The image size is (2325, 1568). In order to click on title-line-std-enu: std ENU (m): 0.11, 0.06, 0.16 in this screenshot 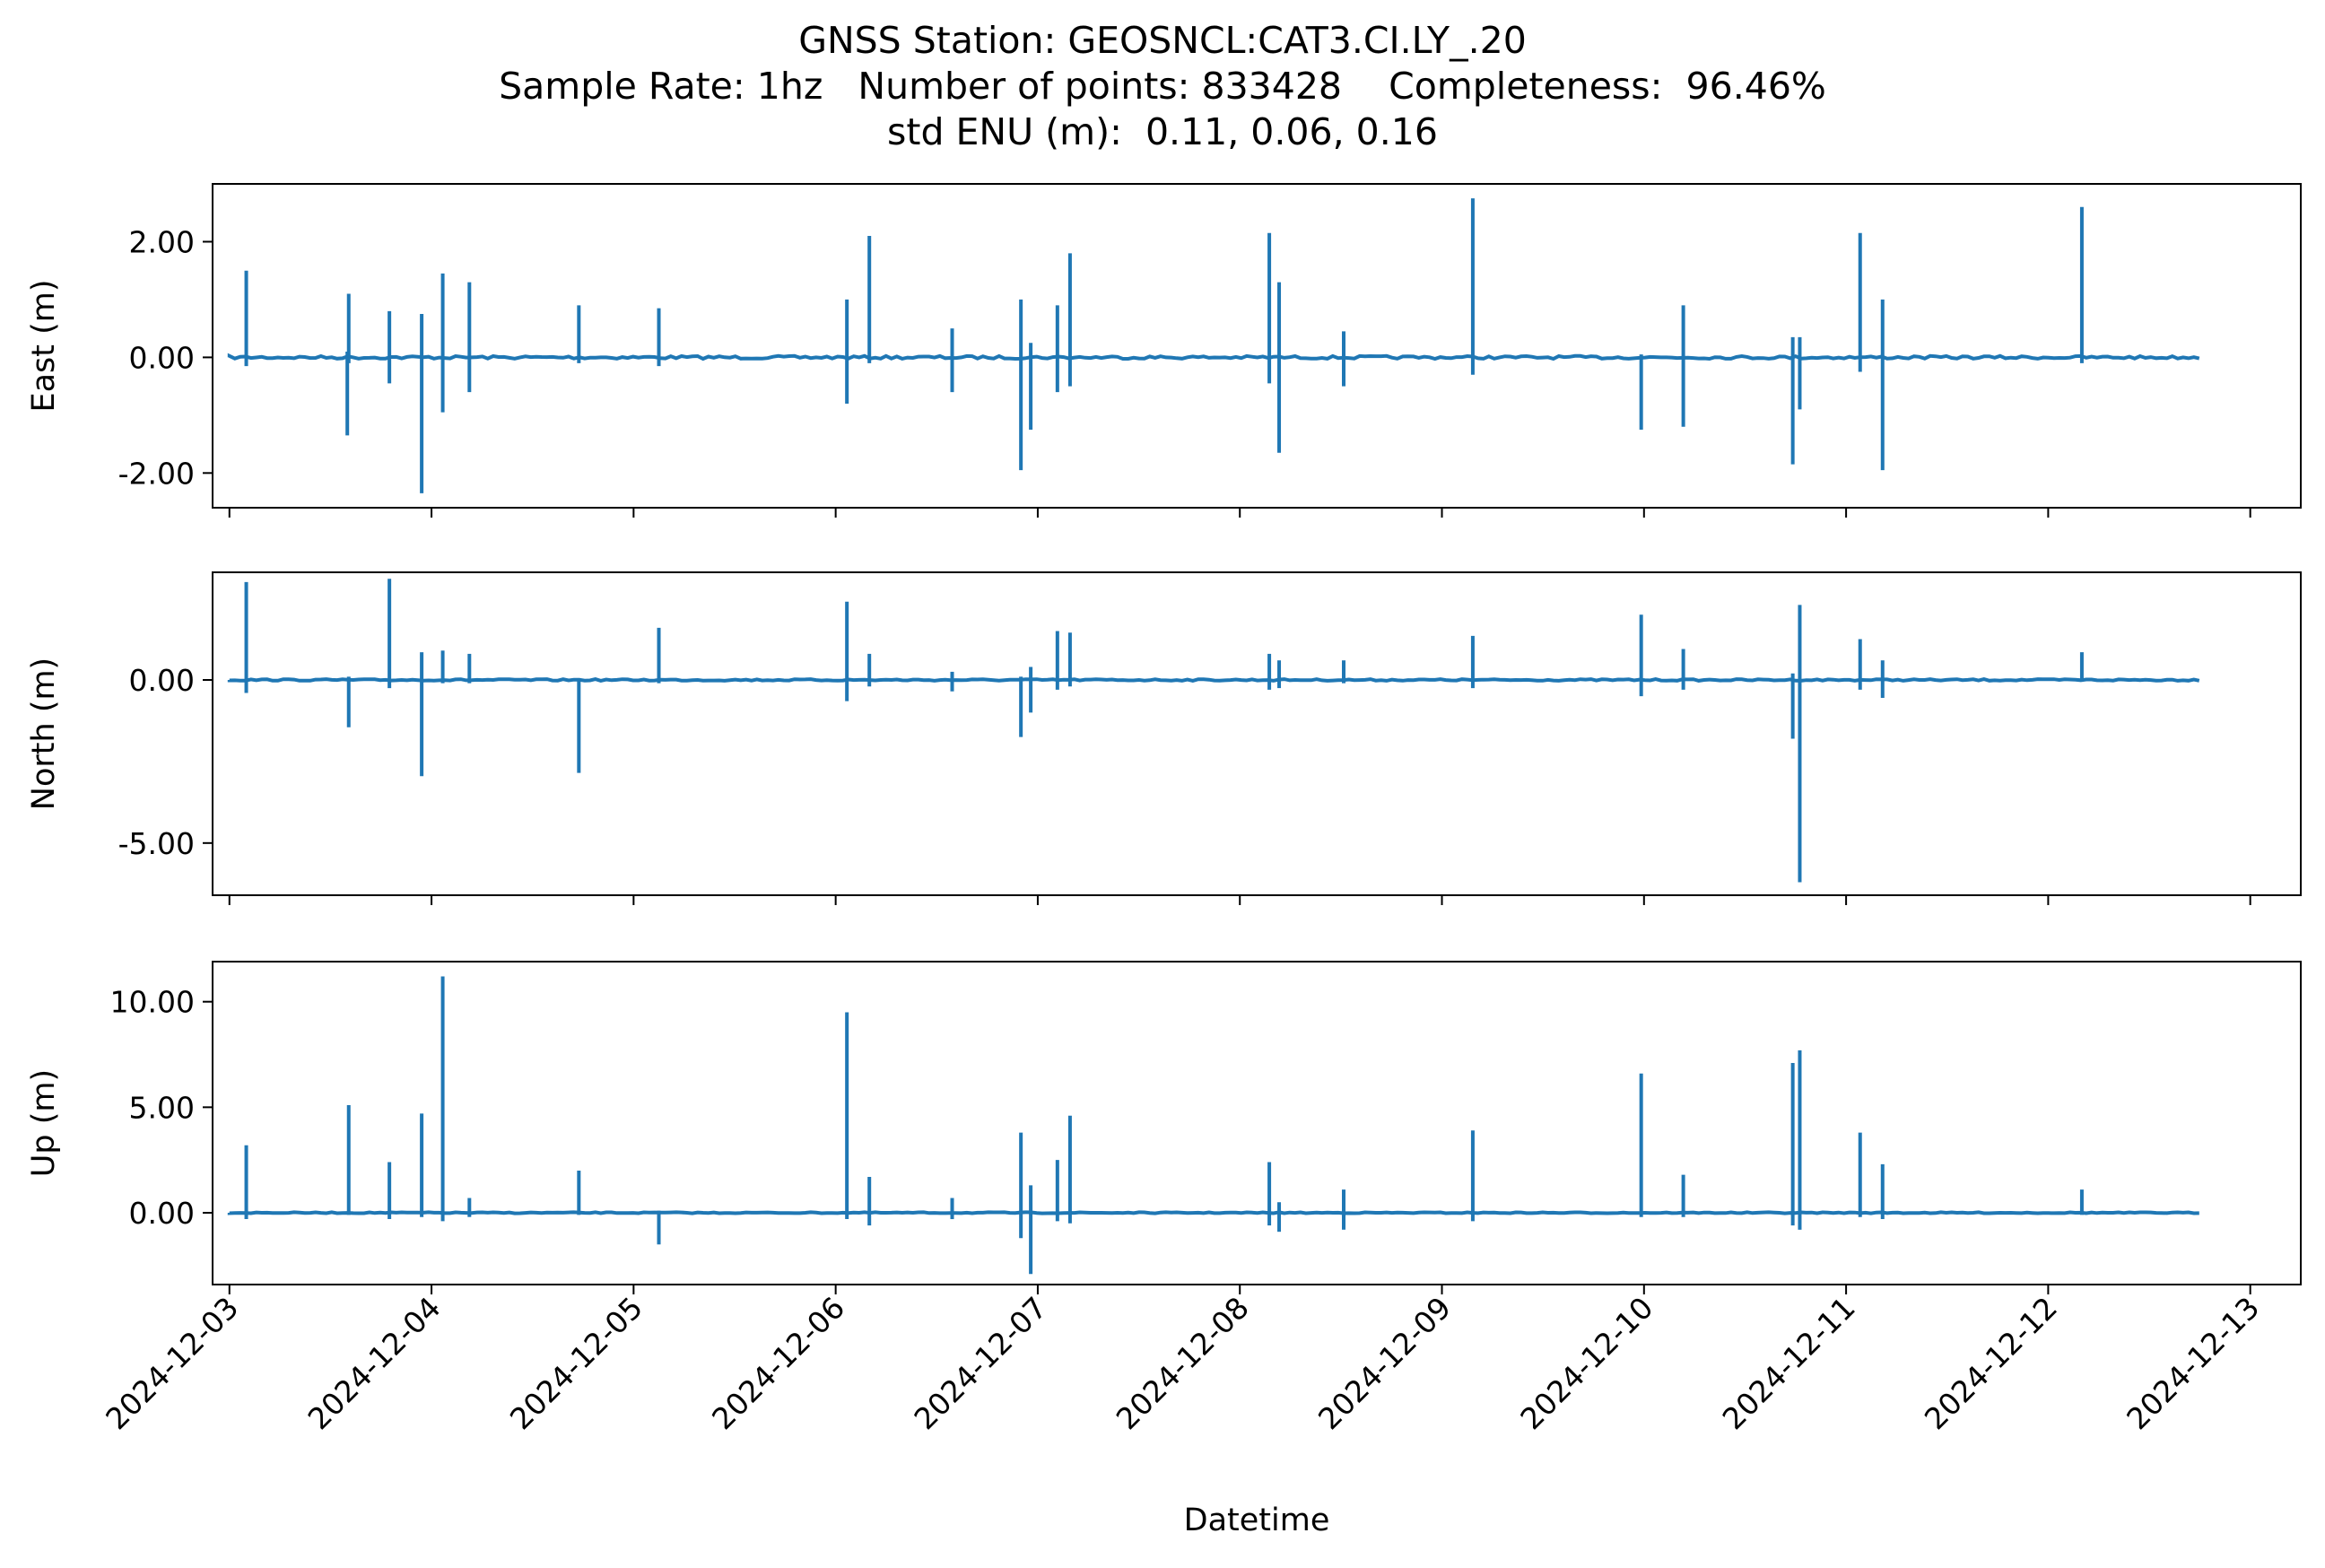, I will do `click(1162, 132)`.